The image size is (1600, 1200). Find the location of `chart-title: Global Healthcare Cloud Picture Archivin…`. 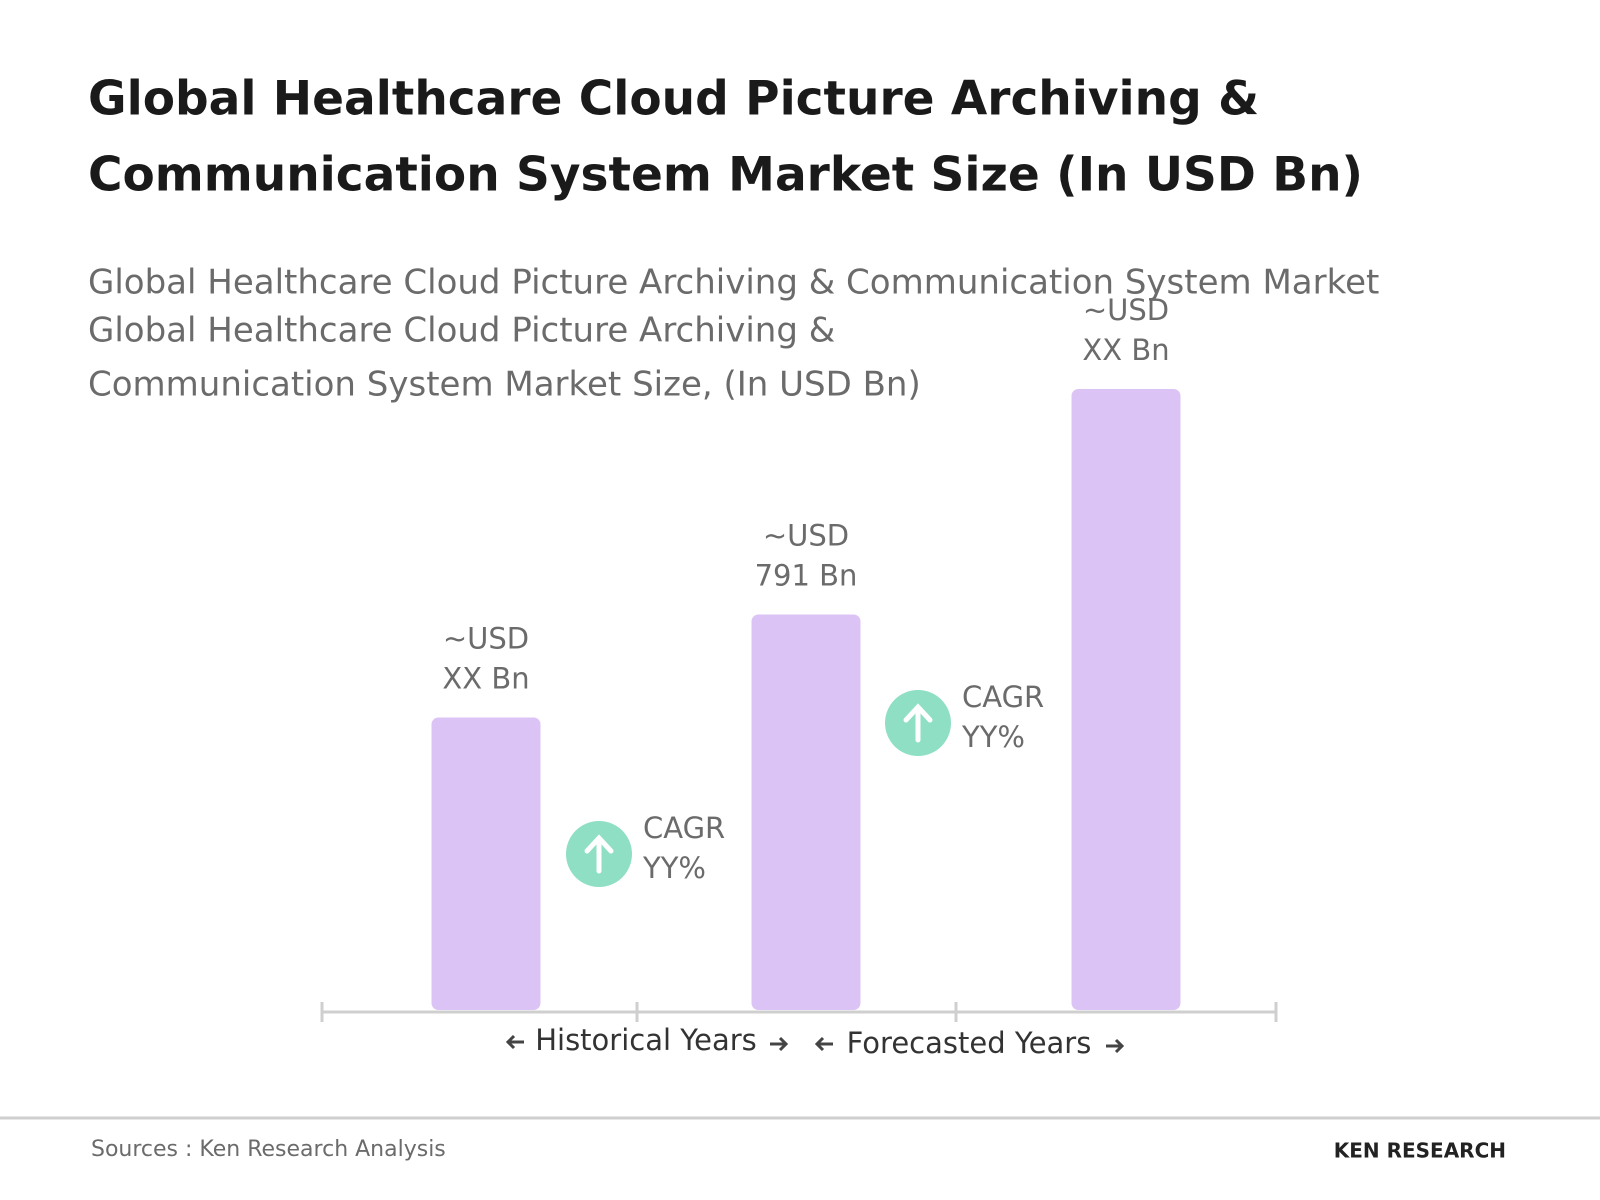

chart-title: Global Healthcare Cloud Picture Archivin… is located at coordinates (673, 99).